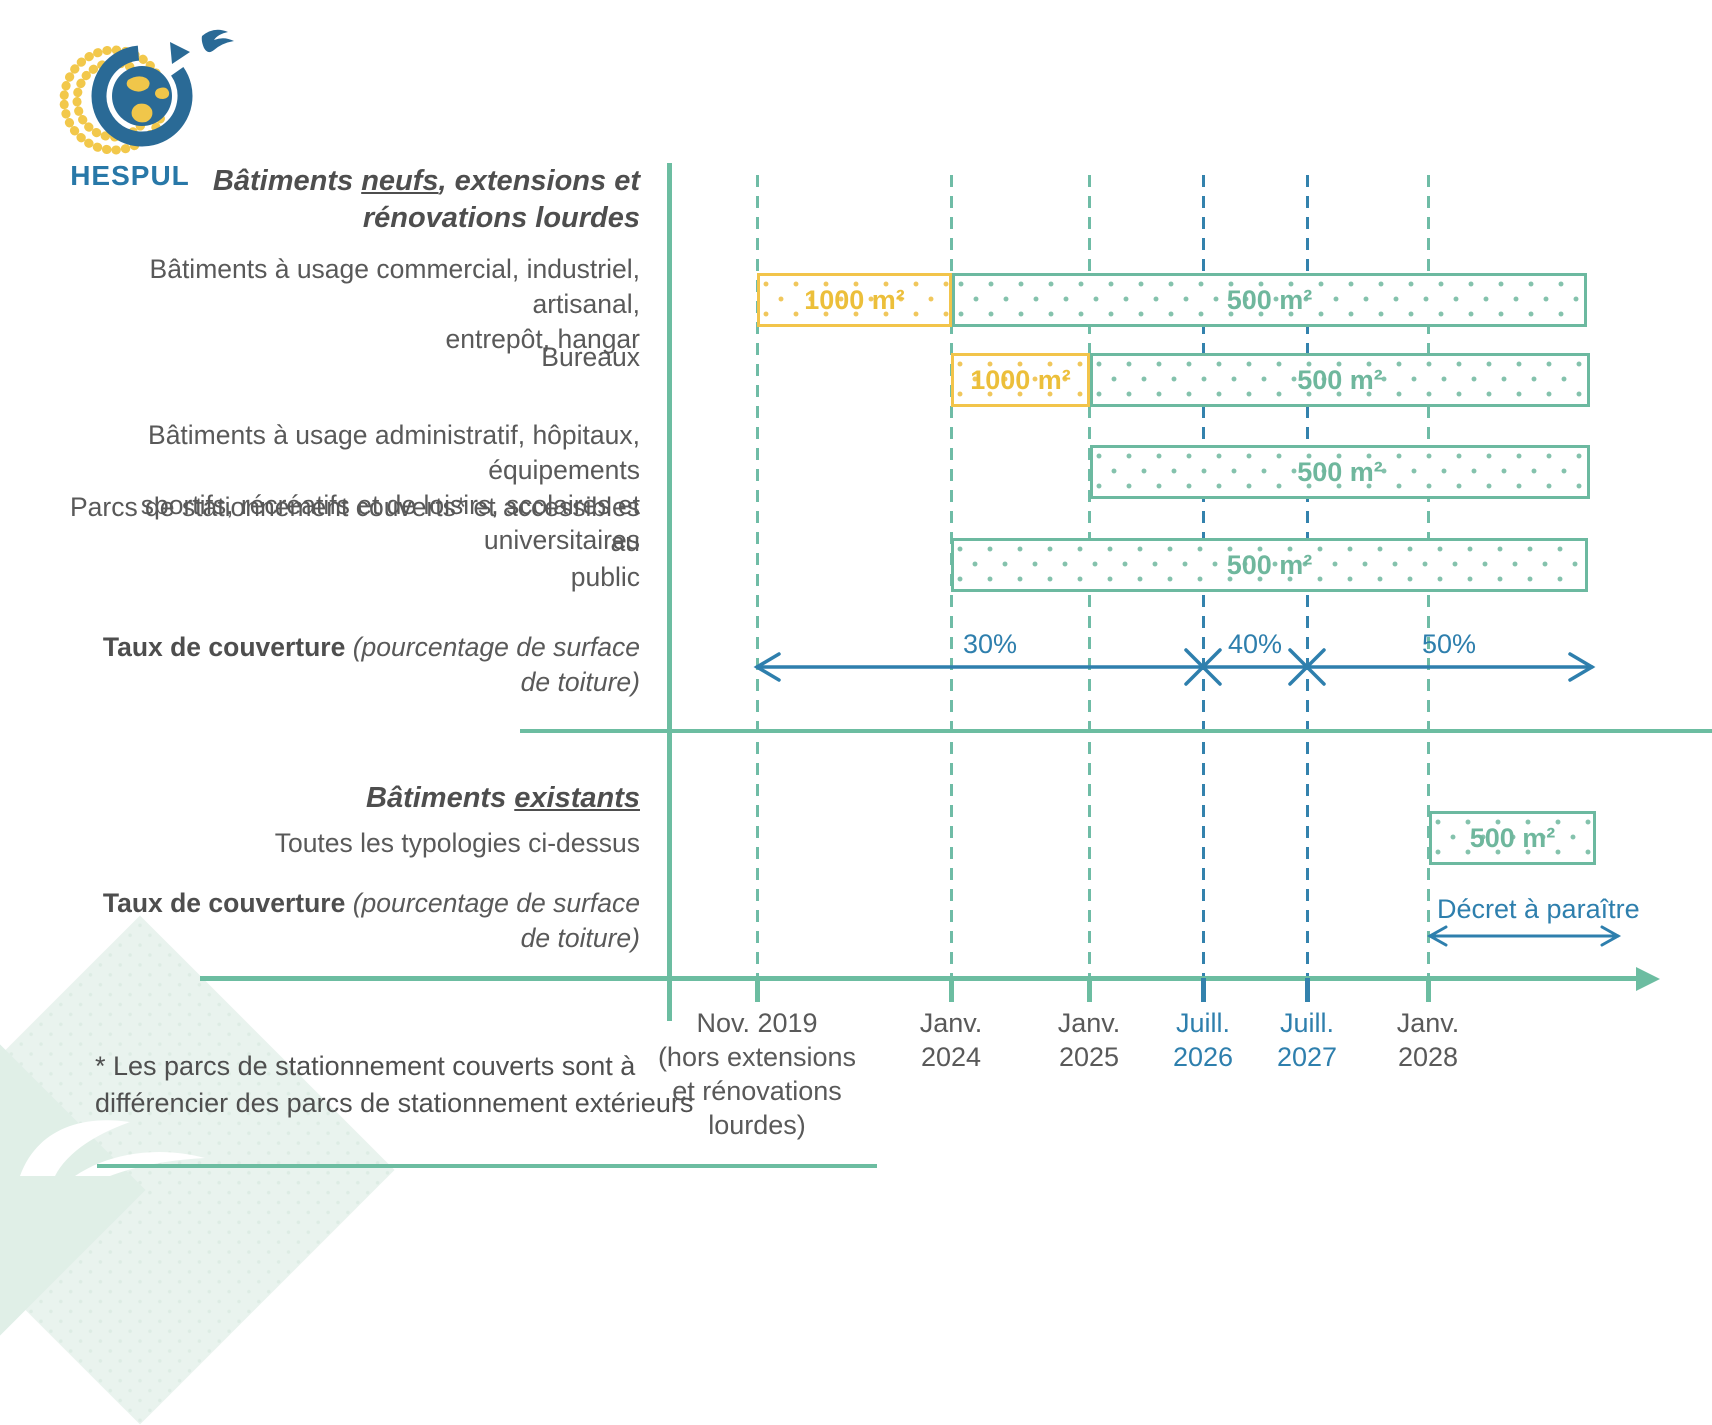 This screenshot has width=1712, height=1425. What do you see at coordinates (590, 357) in the screenshot?
I see `row-label-bureaux: Bureaux` at bounding box center [590, 357].